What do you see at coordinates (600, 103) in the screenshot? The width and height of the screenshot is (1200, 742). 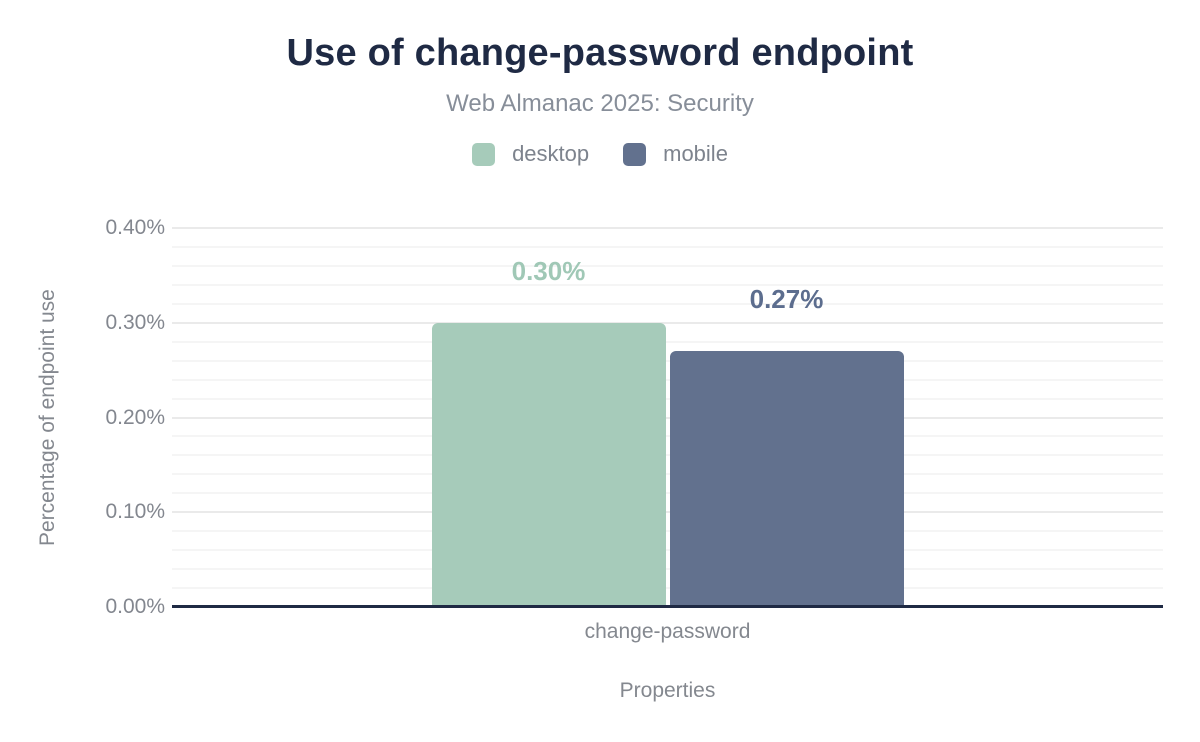 I see `chart-subtitle: Web Almanac 2025: Security` at bounding box center [600, 103].